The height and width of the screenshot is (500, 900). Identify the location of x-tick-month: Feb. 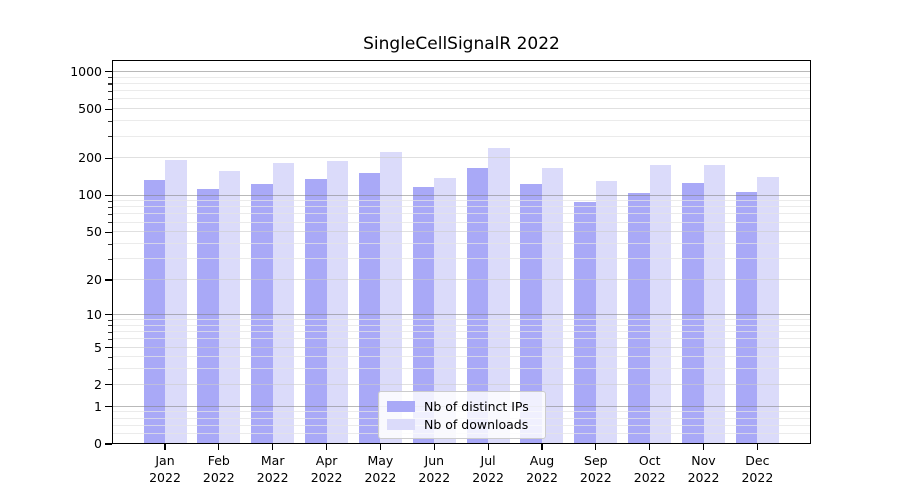
(218, 460).